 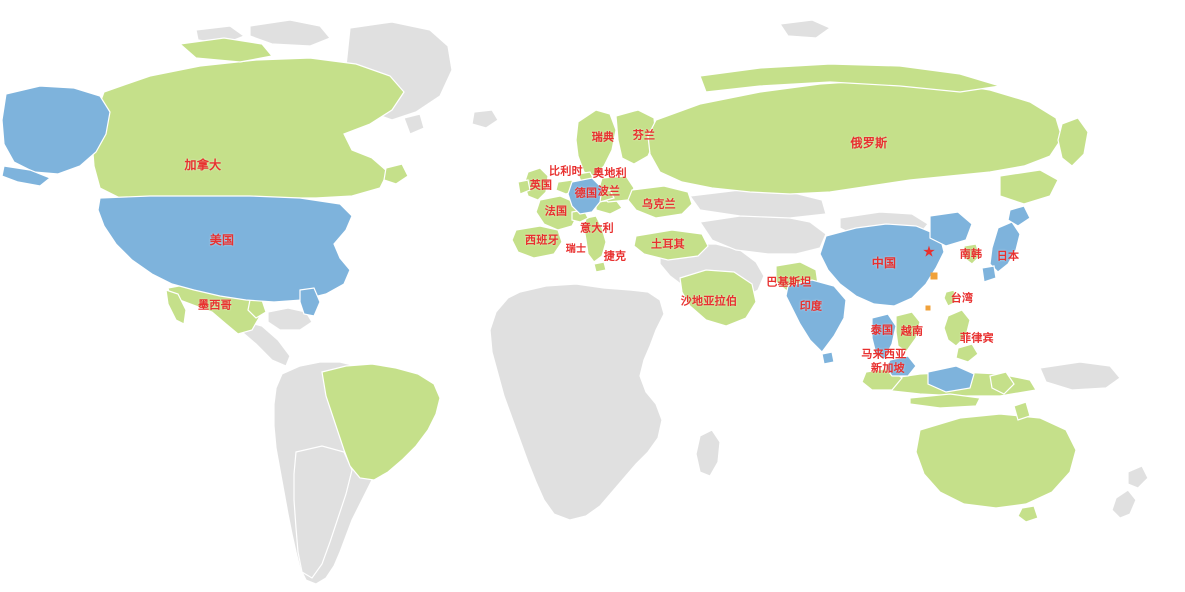 What do you see at coordinates (928, 308) in the screenshot?
I see `city-marker-south` at bounding box center [928, 308].